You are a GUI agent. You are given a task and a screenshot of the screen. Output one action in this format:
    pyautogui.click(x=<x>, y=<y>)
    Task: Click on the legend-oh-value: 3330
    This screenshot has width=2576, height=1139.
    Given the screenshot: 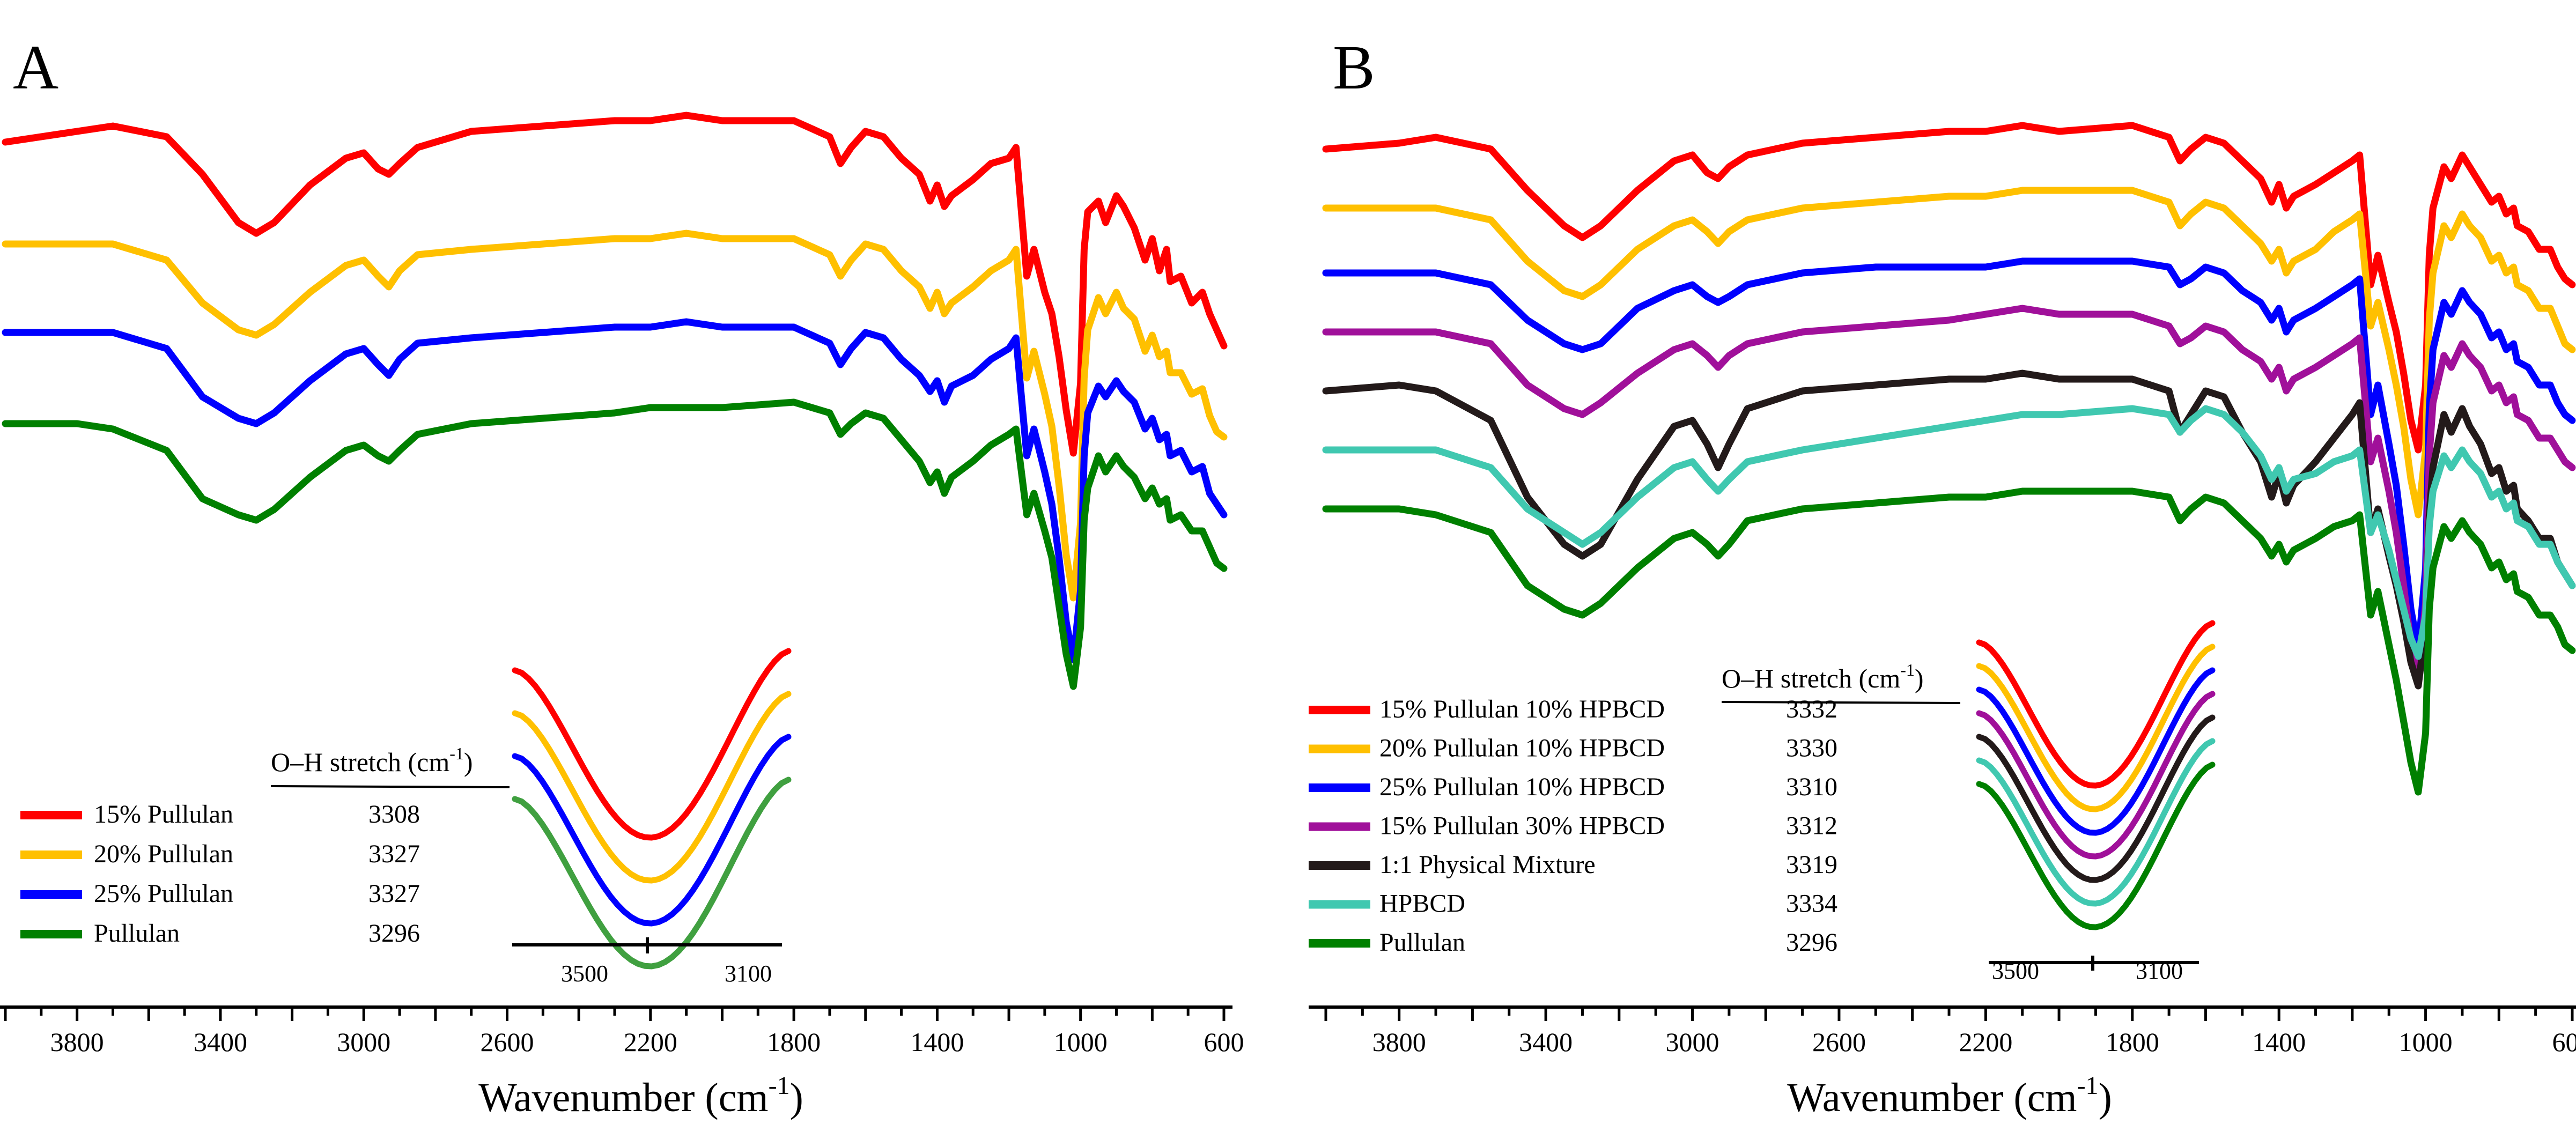 What is the action you would take?
    pyautogui.click(x=1812, y=748)
    